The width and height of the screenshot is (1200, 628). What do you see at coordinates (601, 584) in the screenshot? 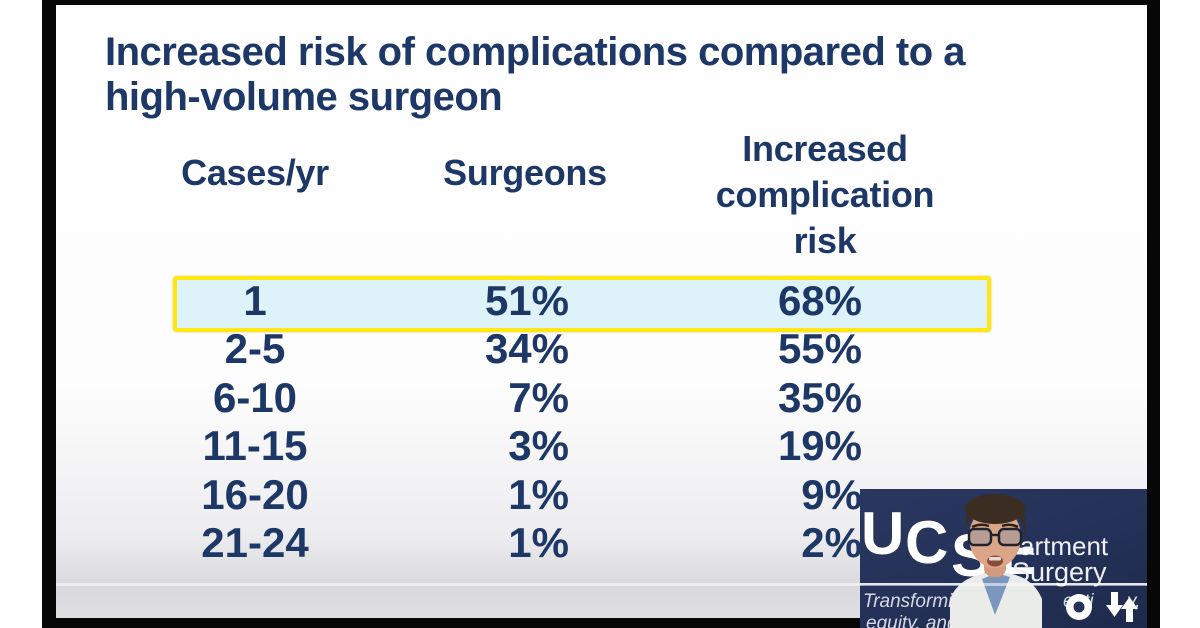
I see `video-progress-bar` at bounding box center [601, 584].